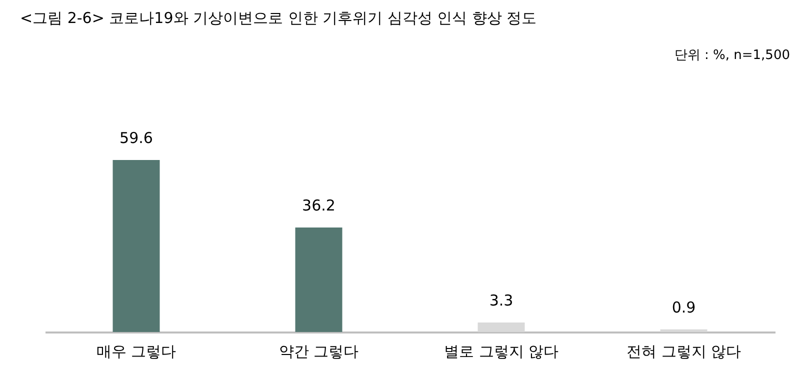 Image resolution: width=808 pixels, height=391 pixels. Describe the element at coordinates (732, 55) in the screenshot. I see `text: 단위 : %, n=1,500` at that location.